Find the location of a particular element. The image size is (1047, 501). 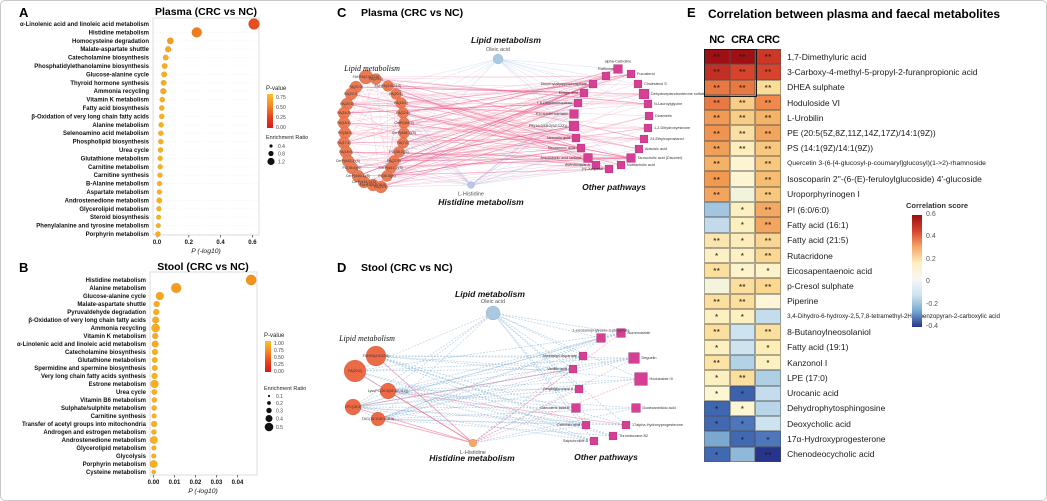

category-label: Vitamin K metabolism is located at coordinates (114, 337).